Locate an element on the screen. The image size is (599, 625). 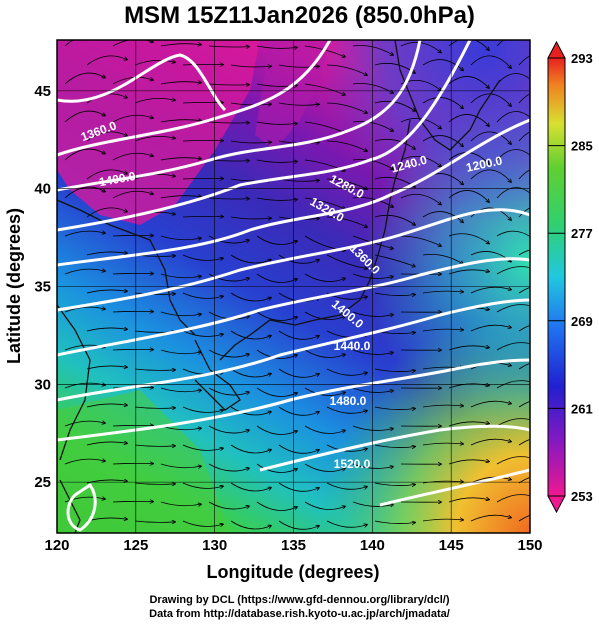
x-axis: 120 125 130 135 140 145 150 is located at coordinates (293, 545).